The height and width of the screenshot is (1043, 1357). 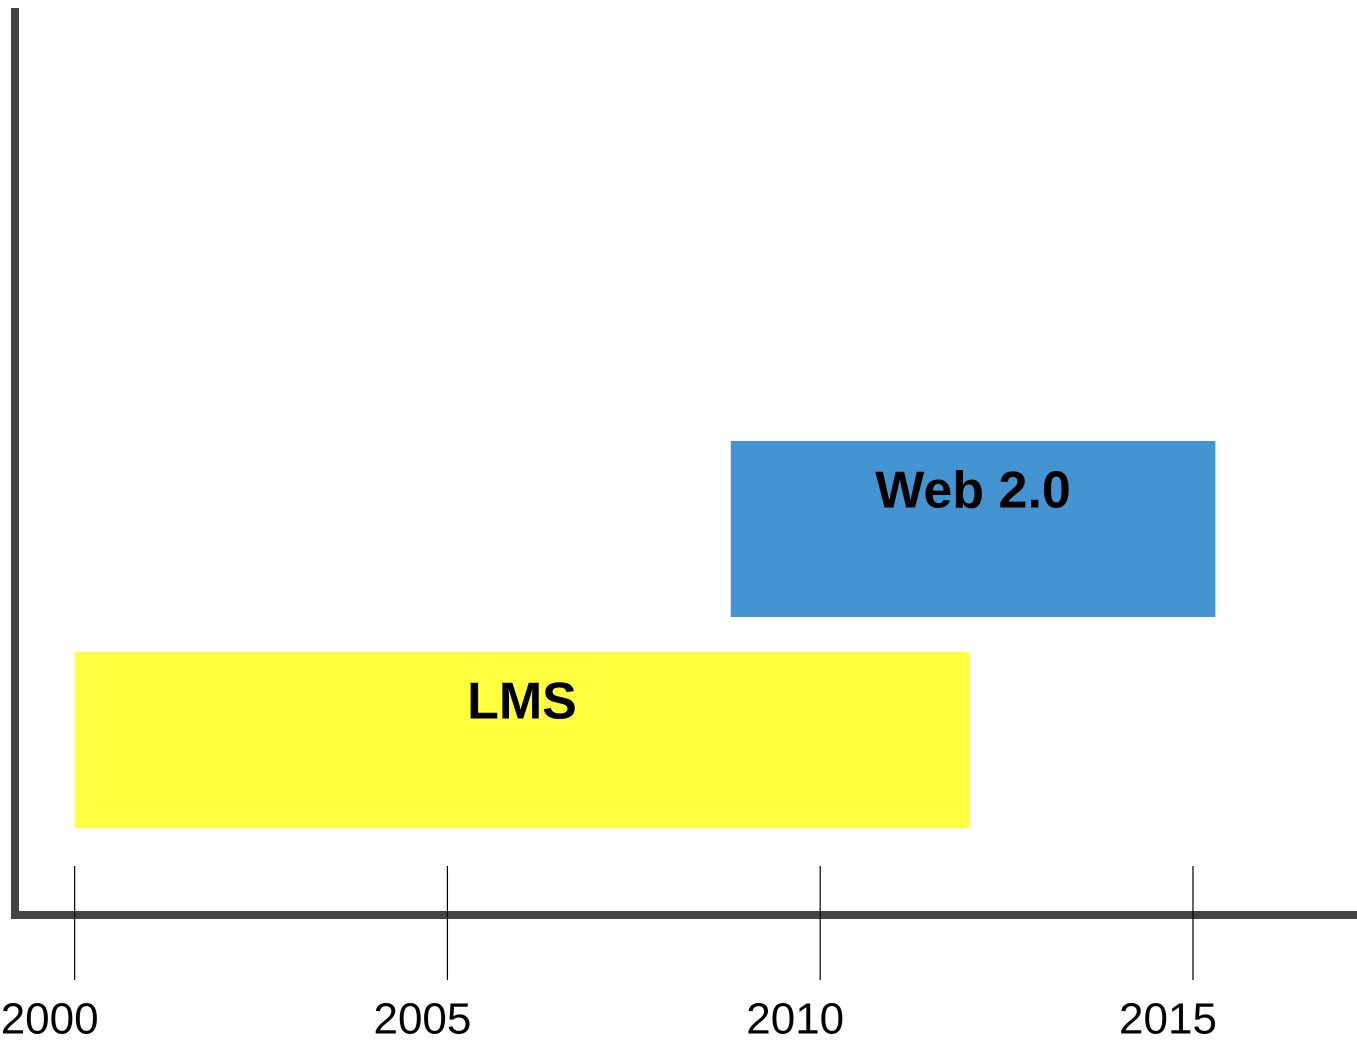 What do you see at coordinates (522, 702) in the screenshot?
I see `bar-label: LMS` at bounding box center [522, 702].